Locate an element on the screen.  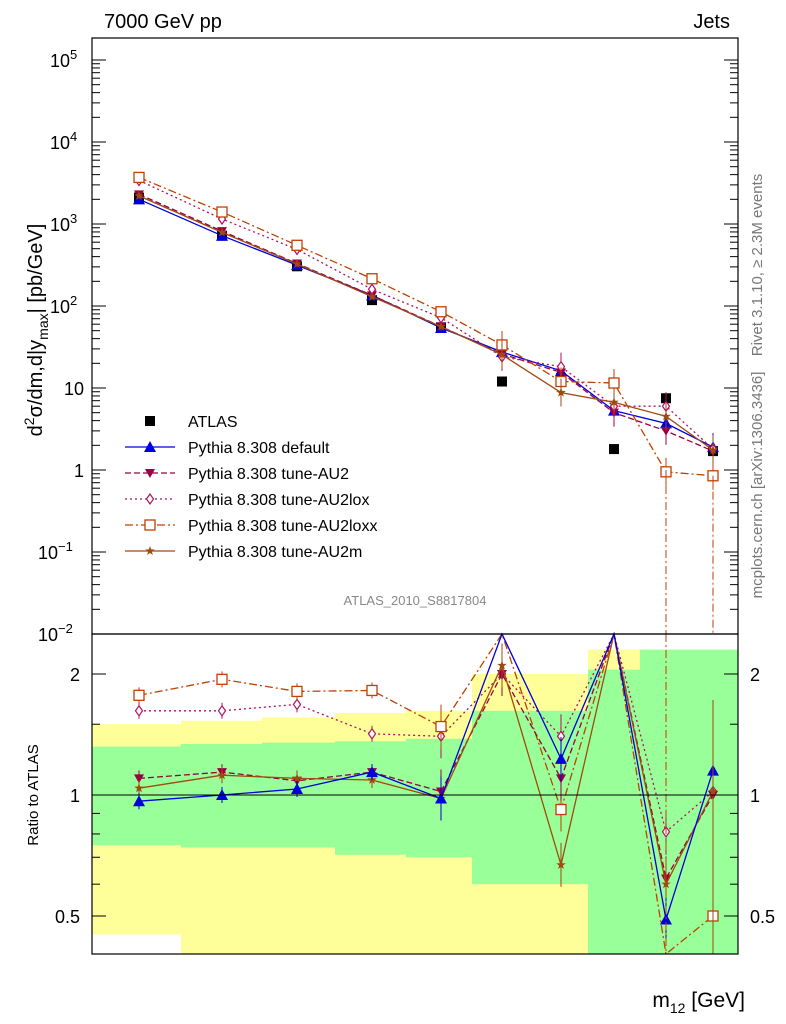
legend-label: Pythia 8.308 tune-AU2m is located at coordinates (275, 552).